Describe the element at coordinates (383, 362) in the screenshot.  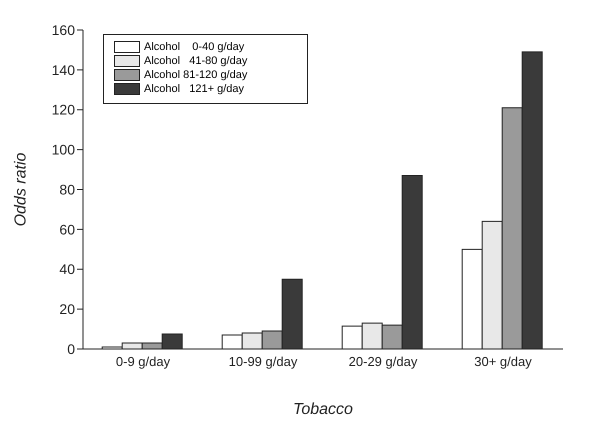
I see `x-tick-label: 20-29 g/day` at that location.